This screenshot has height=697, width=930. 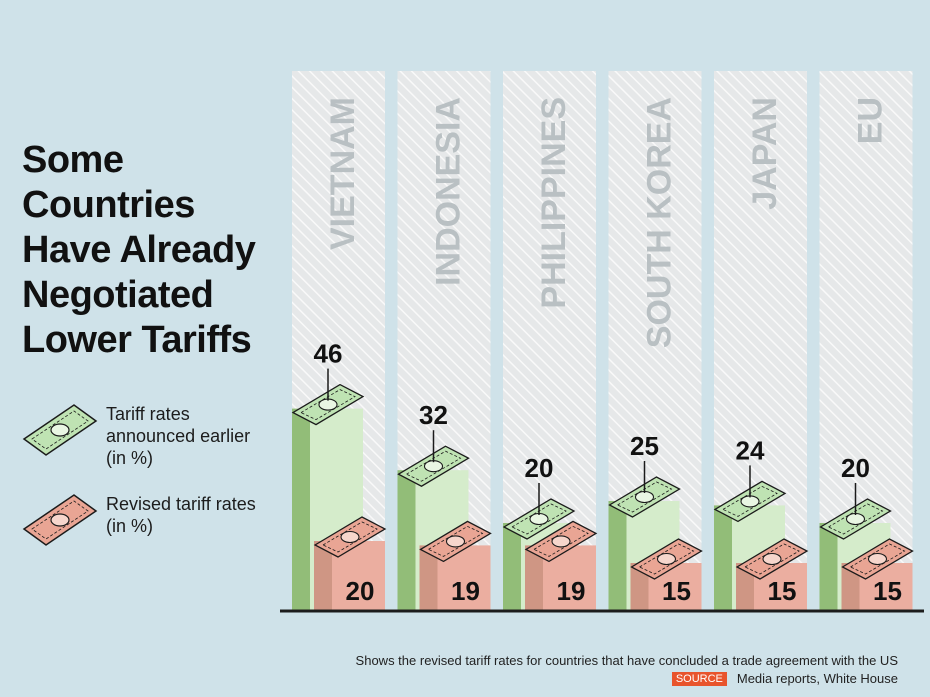 What do you see at coordinates (343, 173) in the screenshot?
I see `country-label: VIETNAM` at bounding box center [343, 173].